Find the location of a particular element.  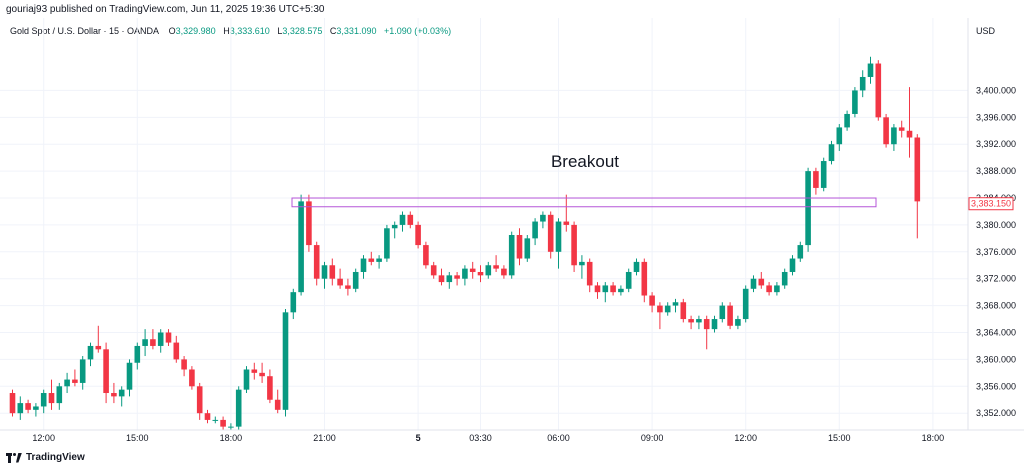

time-tick-label: 18:00 is located at coordinates (933, 438).